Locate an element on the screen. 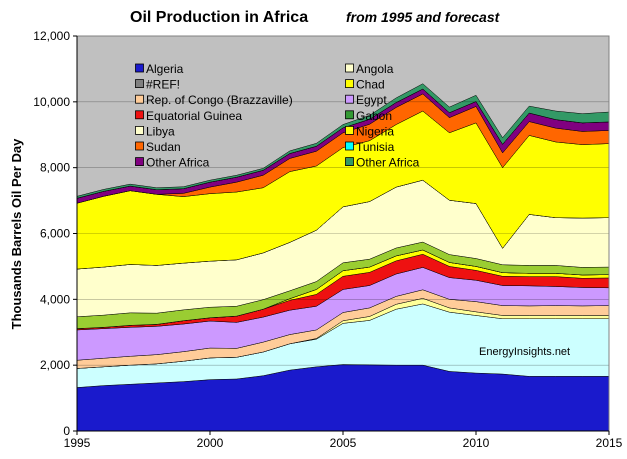 This screenshot has width=627, height=459. legend-label: Rep. of Congo (Brazzaville) is located at coordinates (219, 100).